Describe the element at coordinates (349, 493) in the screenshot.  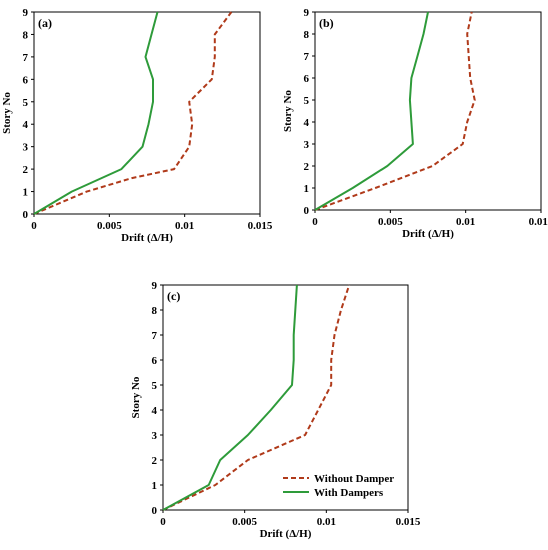
I see `legend-entry: With Dampers` at that location.